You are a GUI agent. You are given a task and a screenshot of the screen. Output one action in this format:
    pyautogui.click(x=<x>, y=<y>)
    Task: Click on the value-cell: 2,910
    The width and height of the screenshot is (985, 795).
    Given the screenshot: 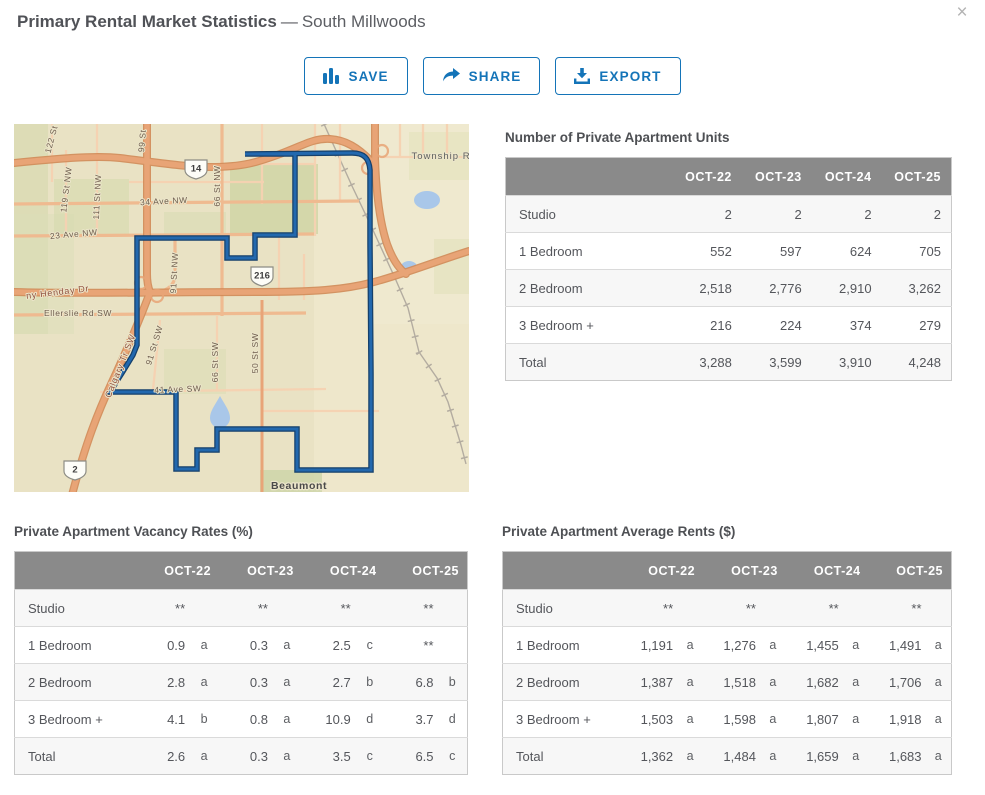 What is the action you would take?
    pyautogui.click(x=846, y=288)
    